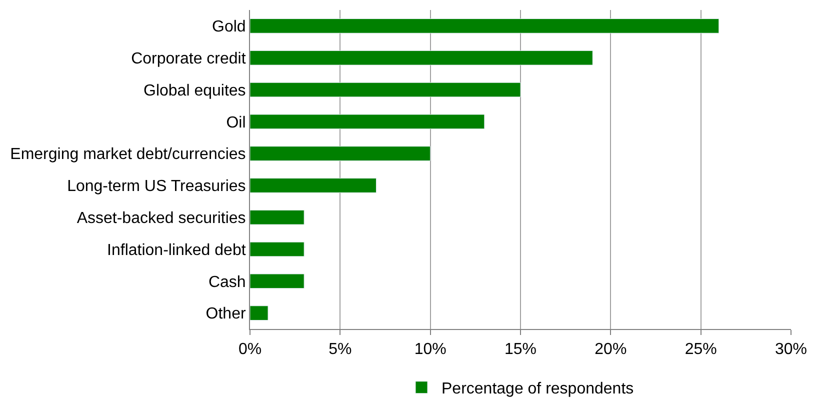  Describe the element at coordinates (128, 155) in the screenshot. I see `y-tick-label: Emerging market debt/currencies` at that location.